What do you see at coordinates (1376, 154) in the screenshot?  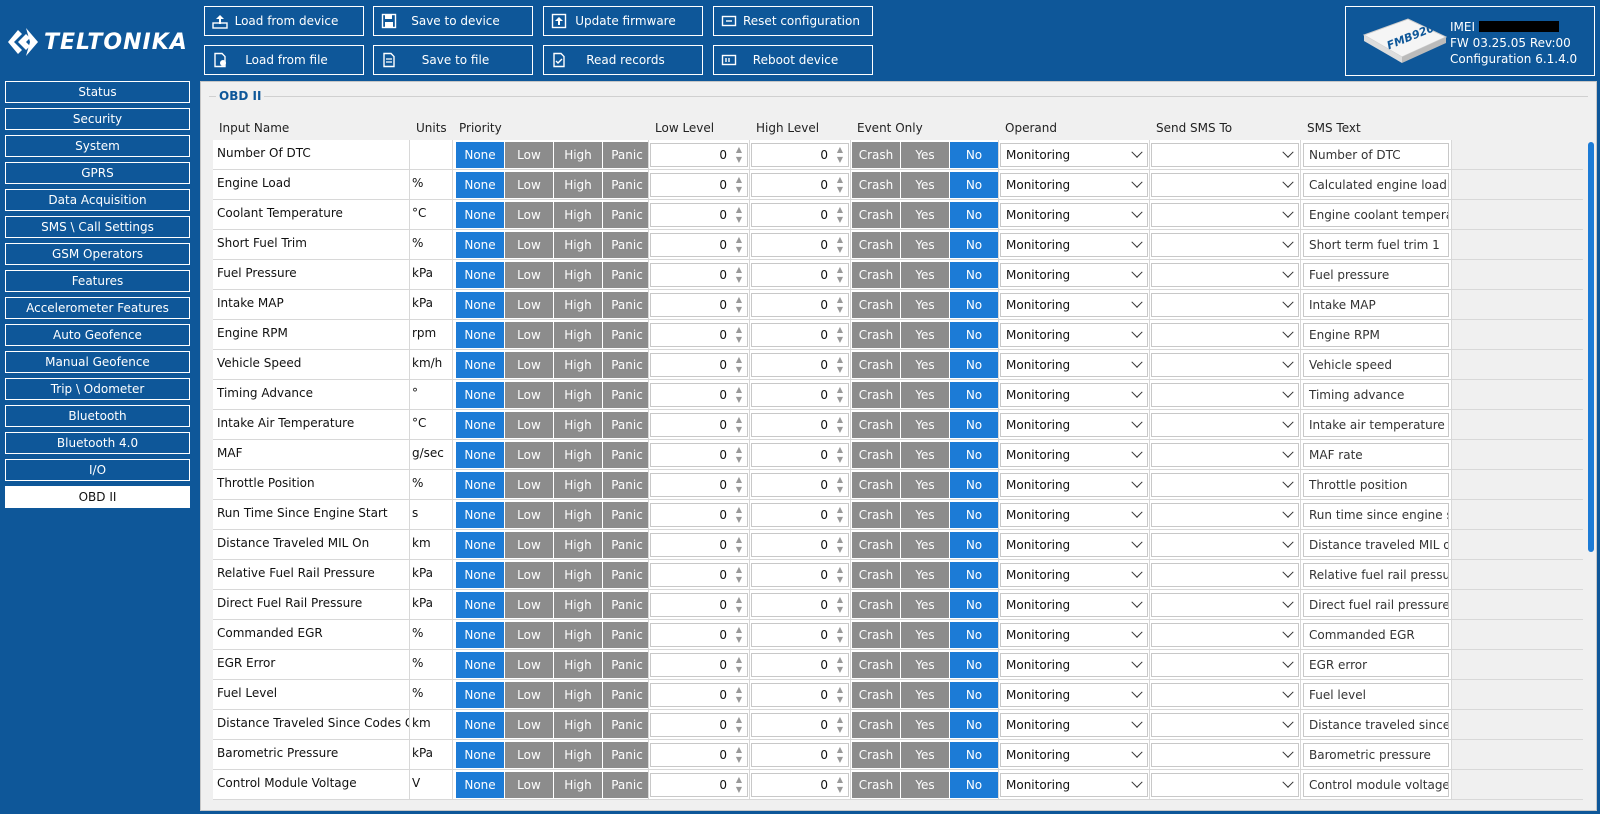 I see `sms-text-input: Number of DTC` at bounding box center [1376, 154].